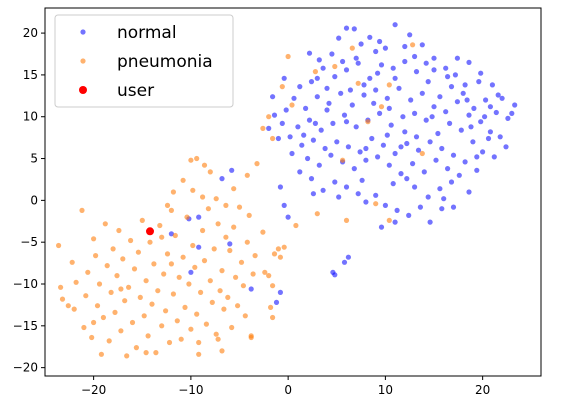 This screenshot has width=579, height=405. I want to click on y-tick-label: −20, so click(25, 368).